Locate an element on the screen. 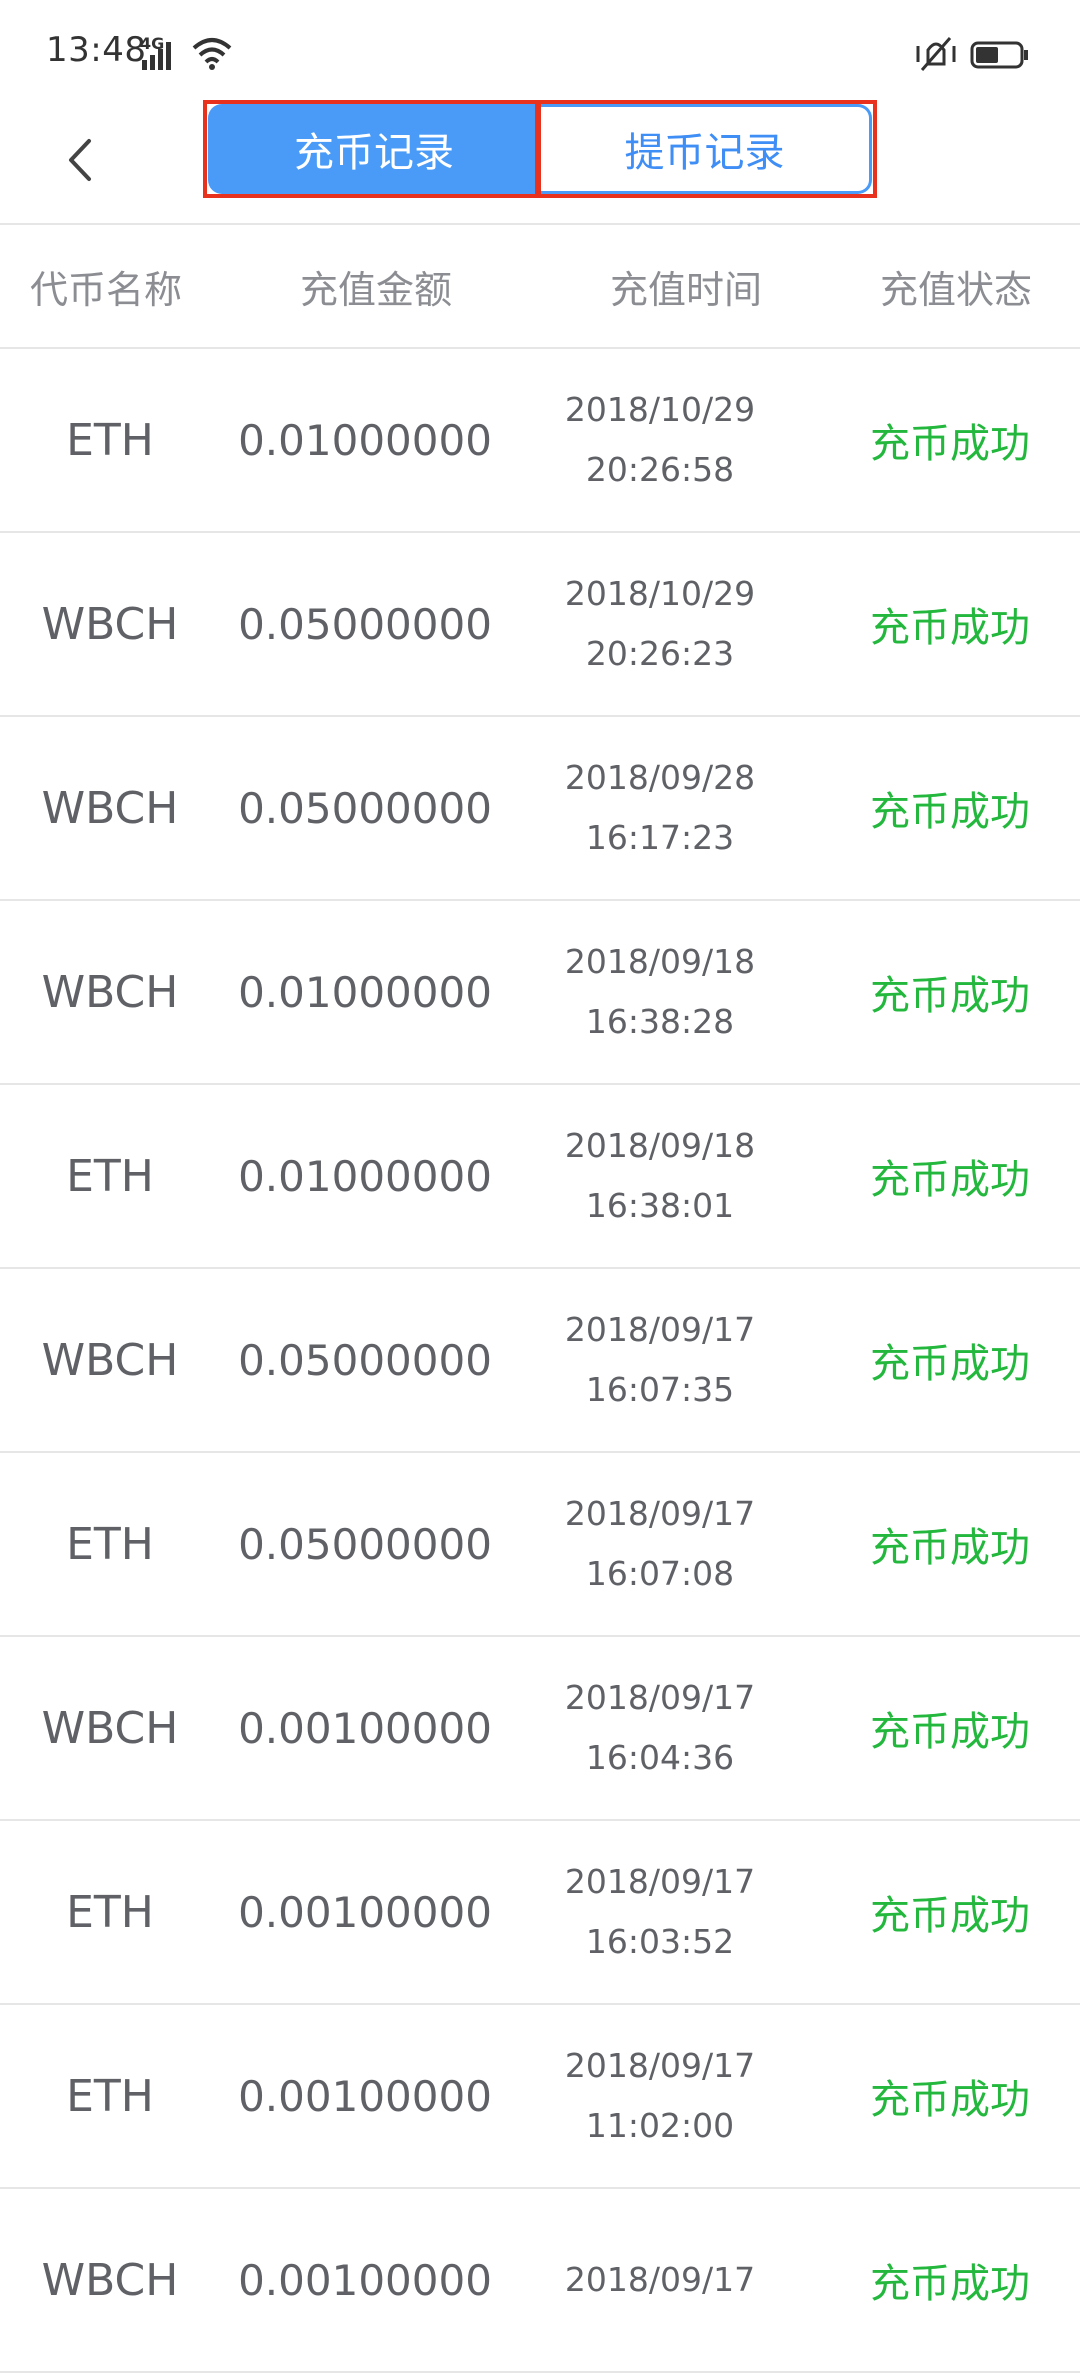  table-row: WBCH 0.00100000 2018/09/17 16:04:36 充币成功 is located at coordinates (540, 1729).